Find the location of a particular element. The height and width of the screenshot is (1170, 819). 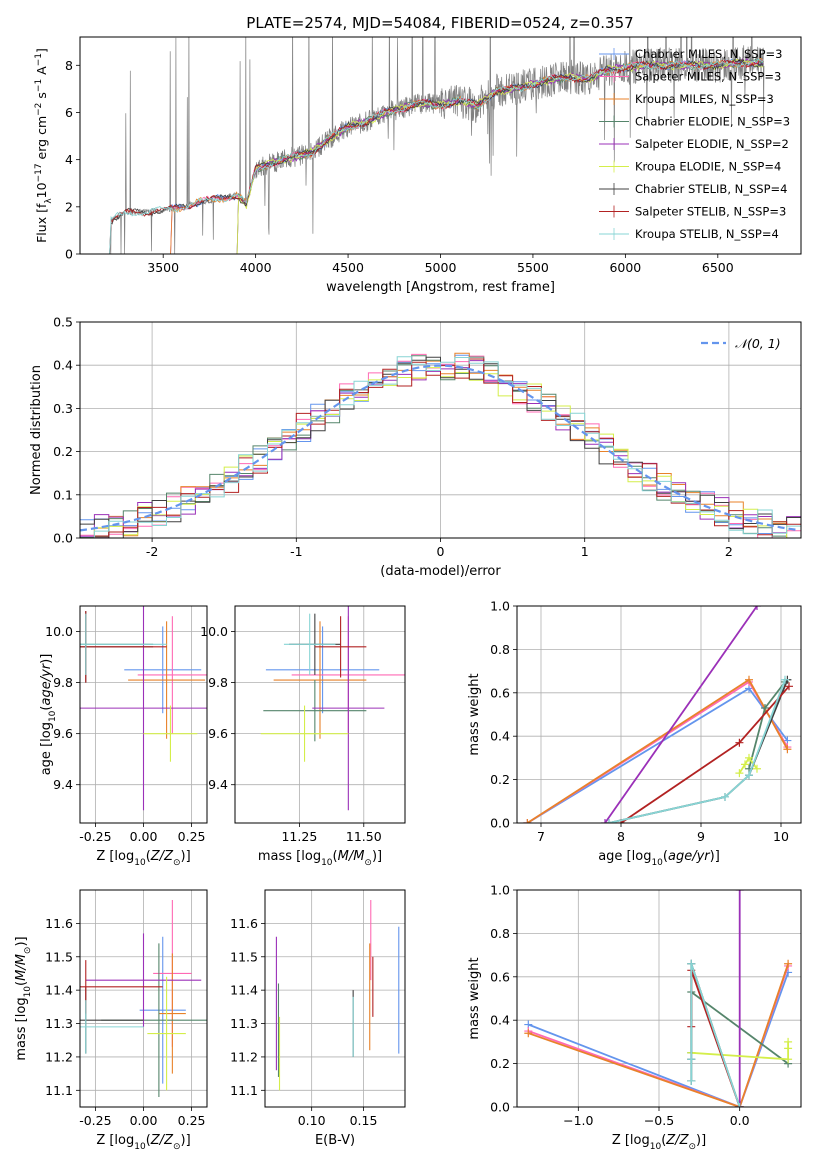

x-tick-label: 6000 is located at coordinates (625, 267).